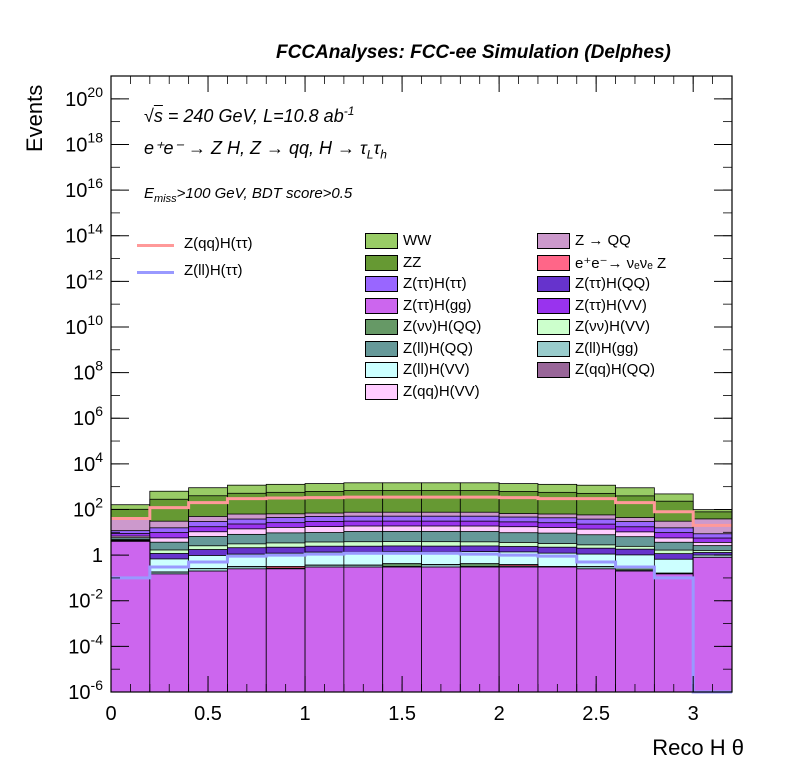 This screenshot has height=772, width=796. I want to click on legend-label: Z → QQ, so click(603, 240).